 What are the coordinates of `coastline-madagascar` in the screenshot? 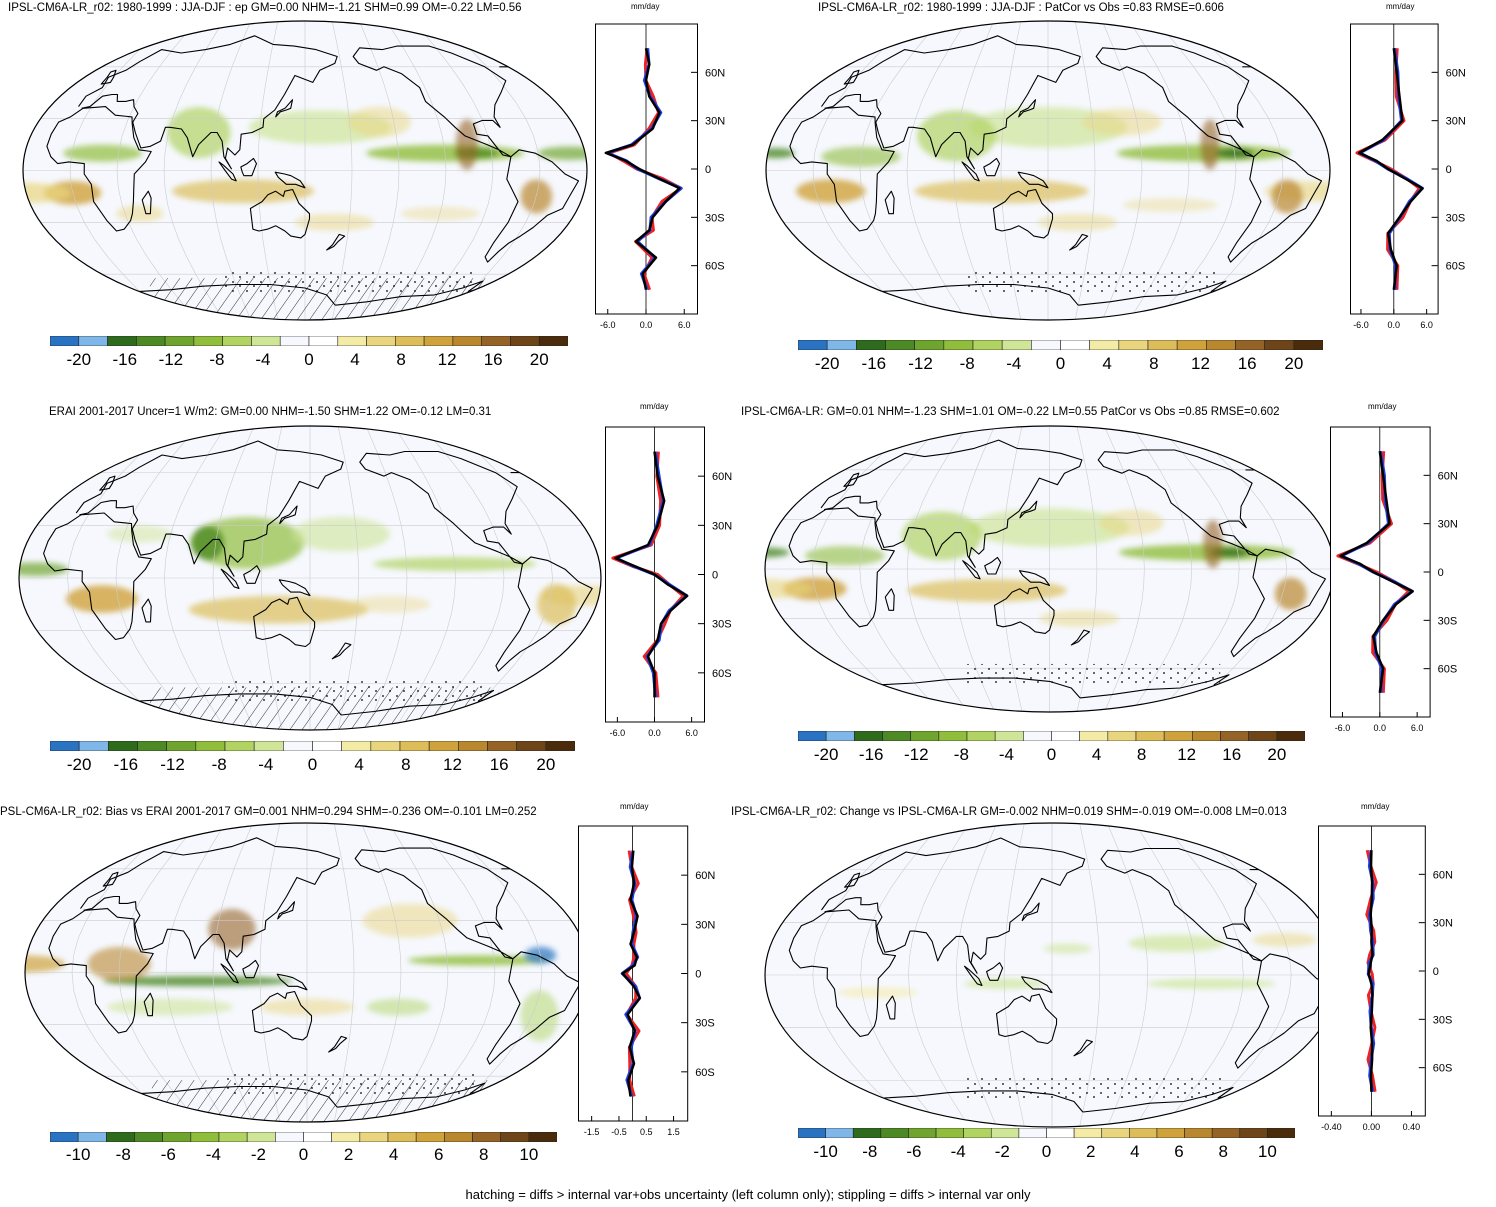 It's located at (889, 599).